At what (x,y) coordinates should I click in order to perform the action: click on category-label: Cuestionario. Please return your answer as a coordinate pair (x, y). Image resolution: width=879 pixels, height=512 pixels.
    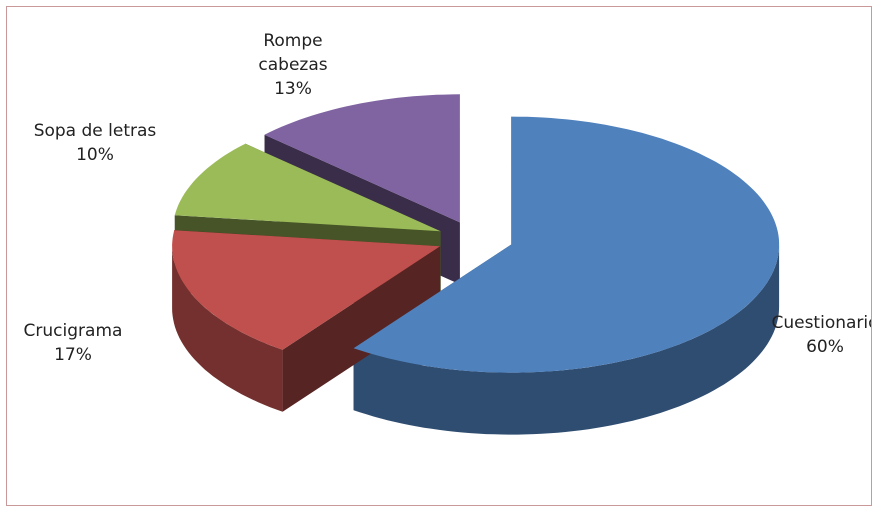
    Looking at the image, I should click on (821, 323).